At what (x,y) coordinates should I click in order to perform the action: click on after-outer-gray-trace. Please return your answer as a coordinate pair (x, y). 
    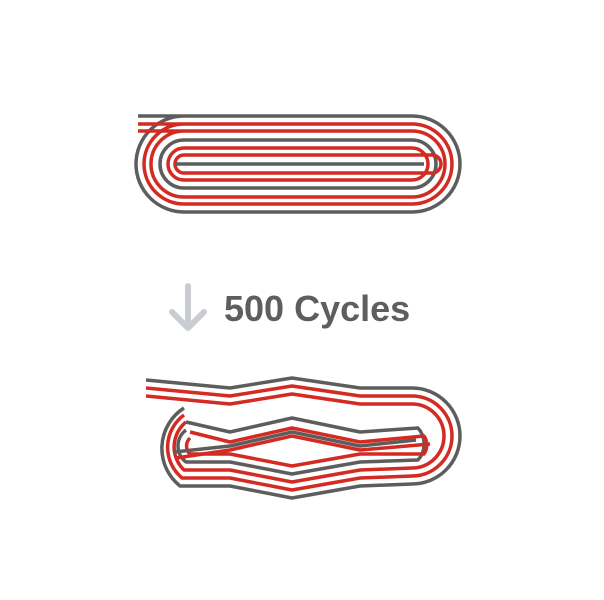
    Looking at the image, I should click on (303, 438).